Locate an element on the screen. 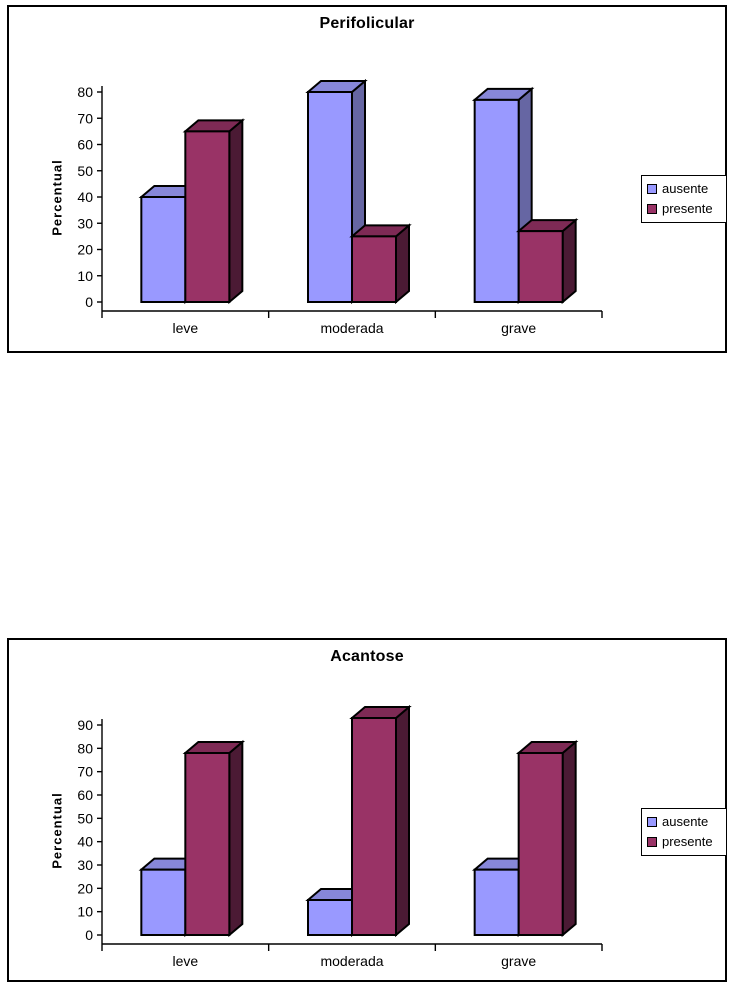  bar-ausente-grave is located at coordinates (503, 195).